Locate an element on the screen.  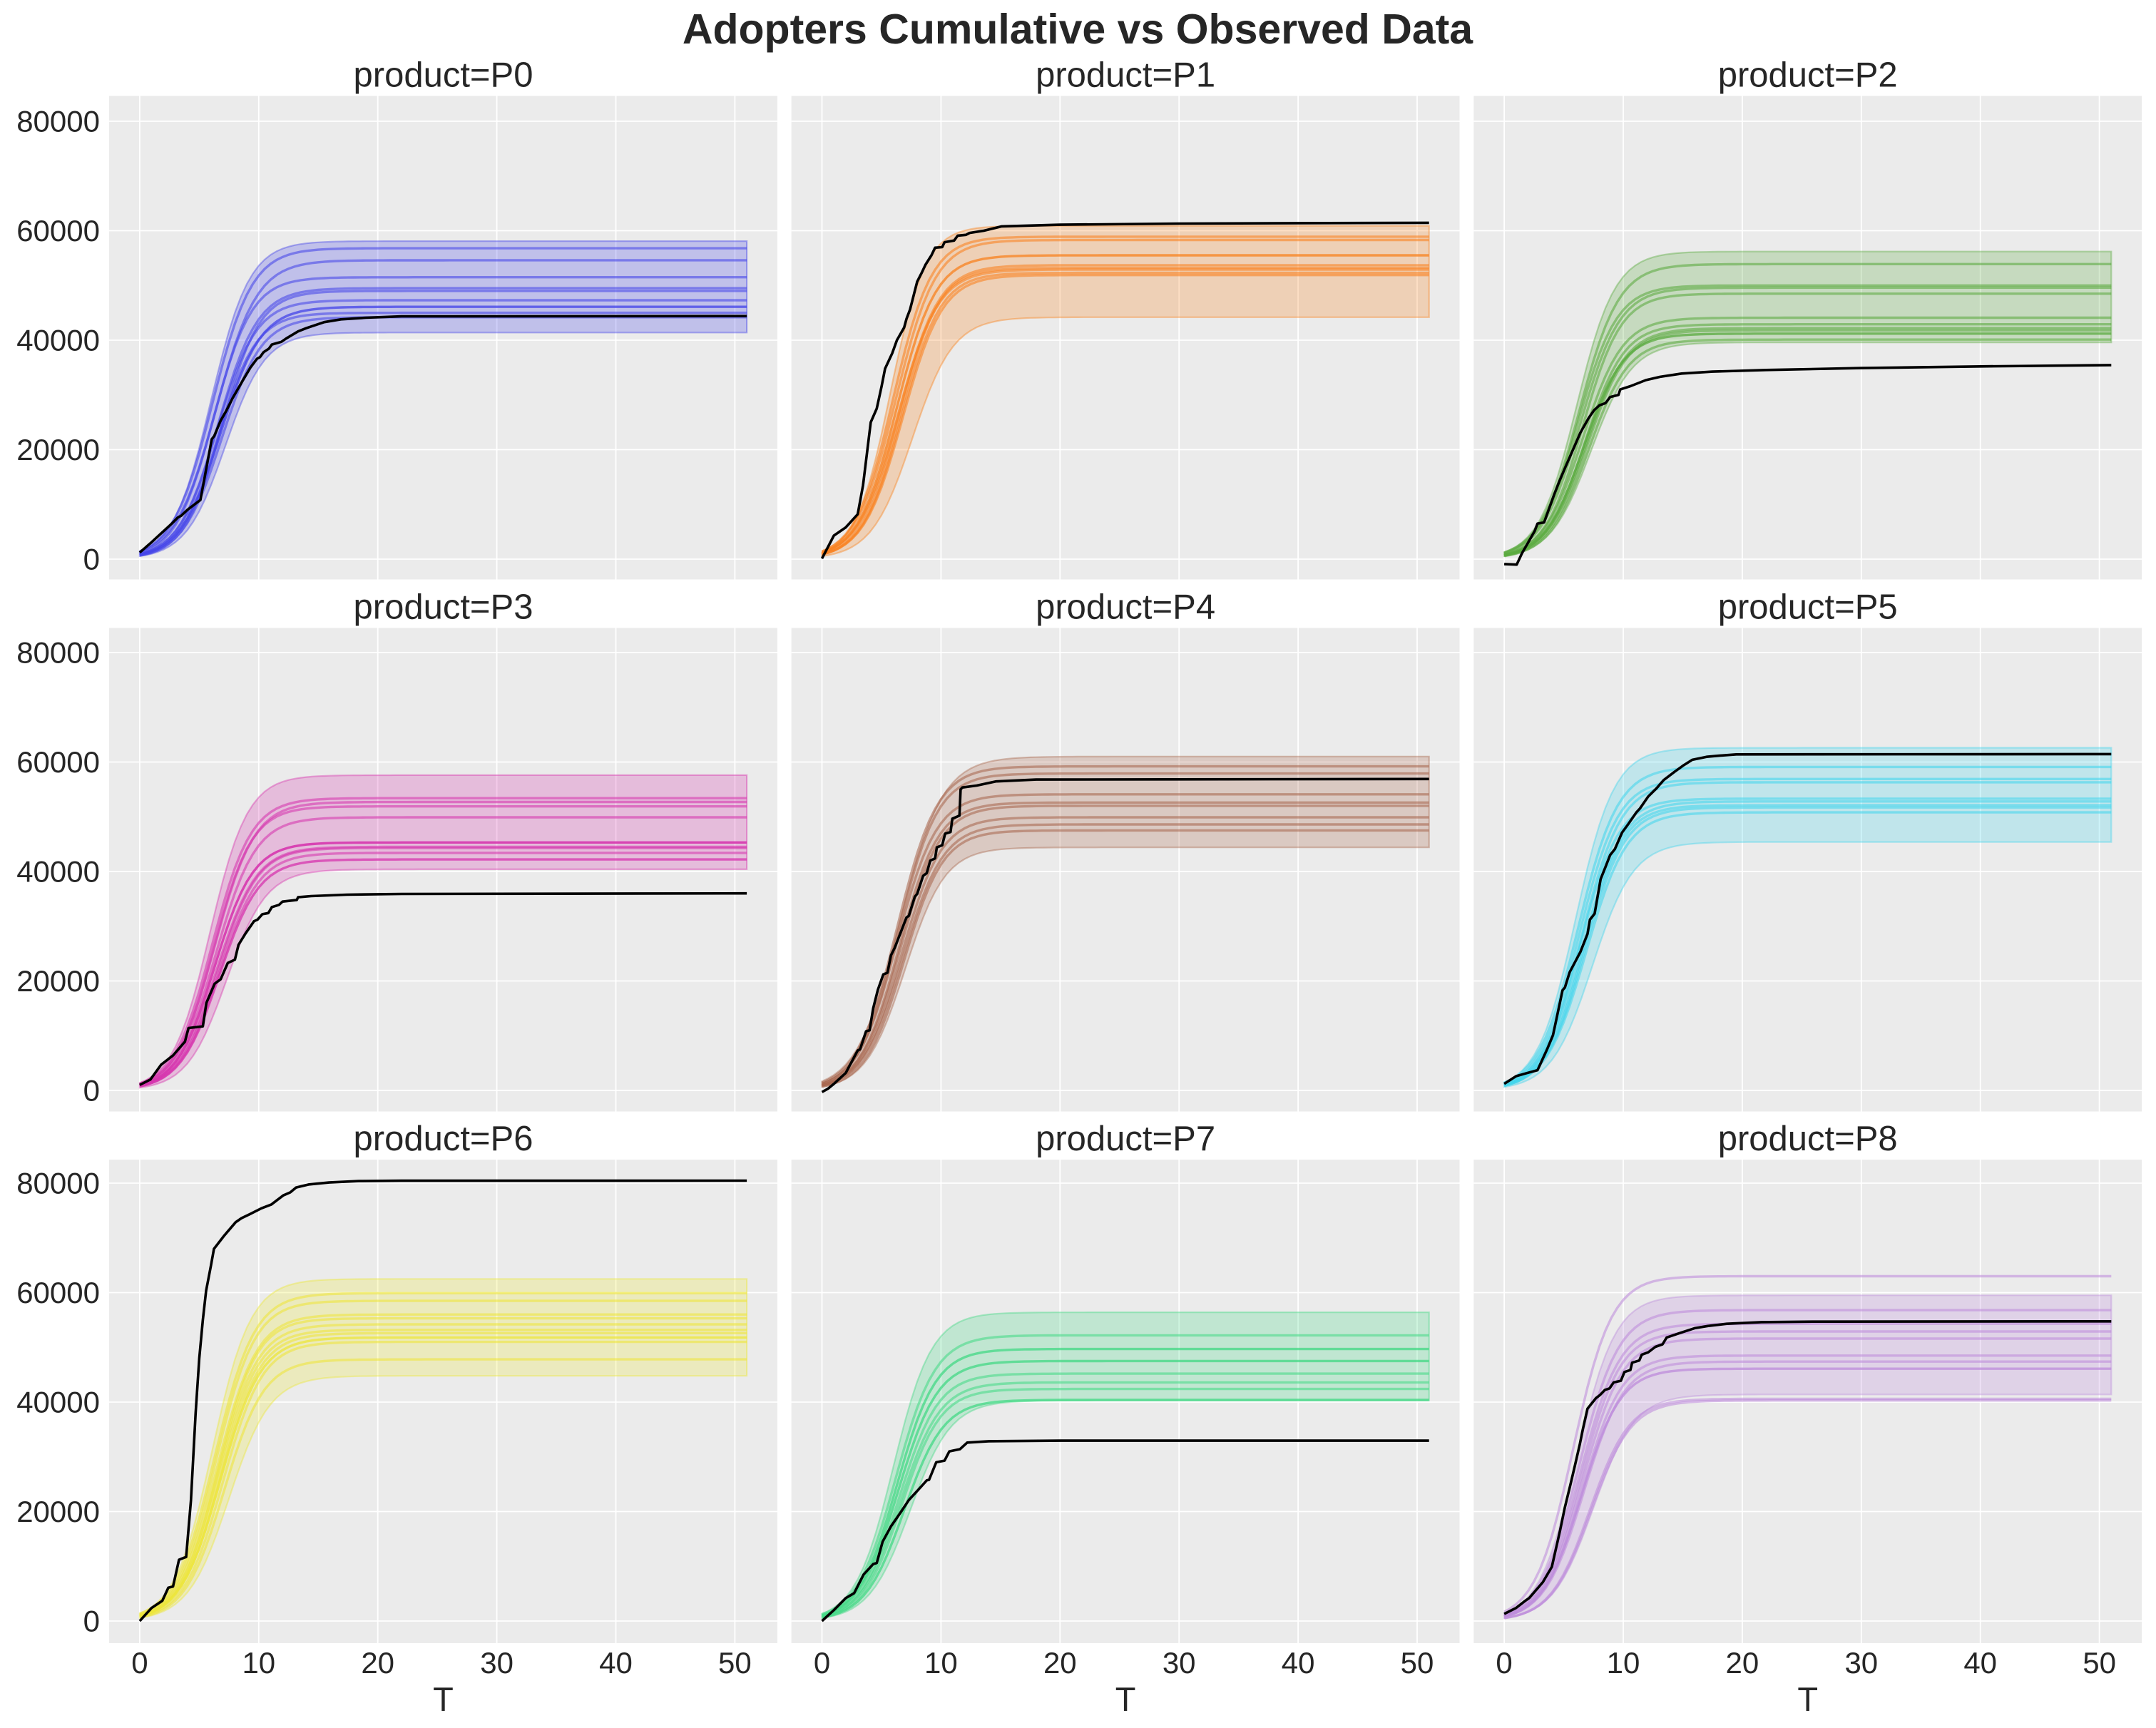
svg-text: product=P4 is located at coordinates (1125, 607).